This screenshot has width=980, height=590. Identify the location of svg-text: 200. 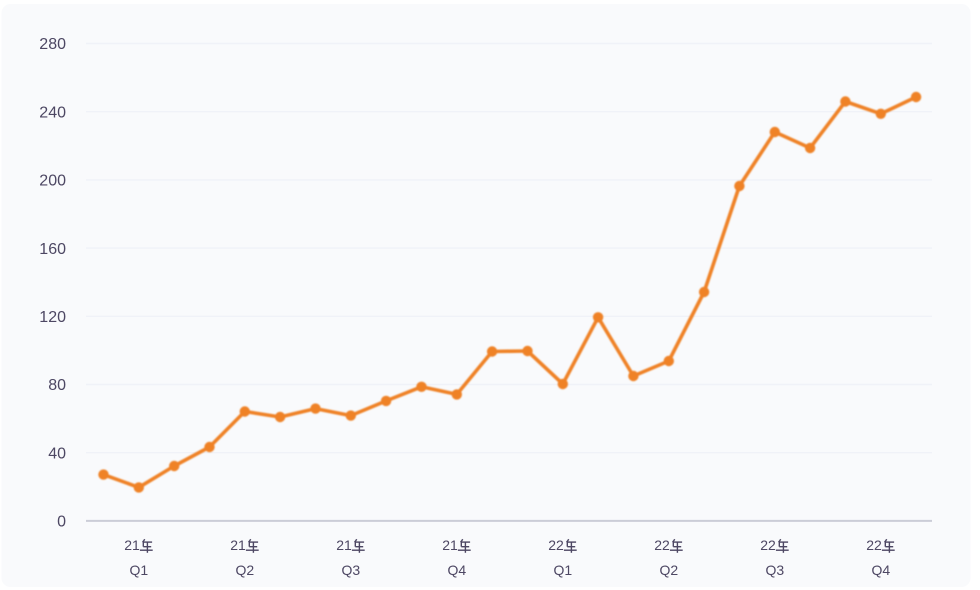
(52, 181).